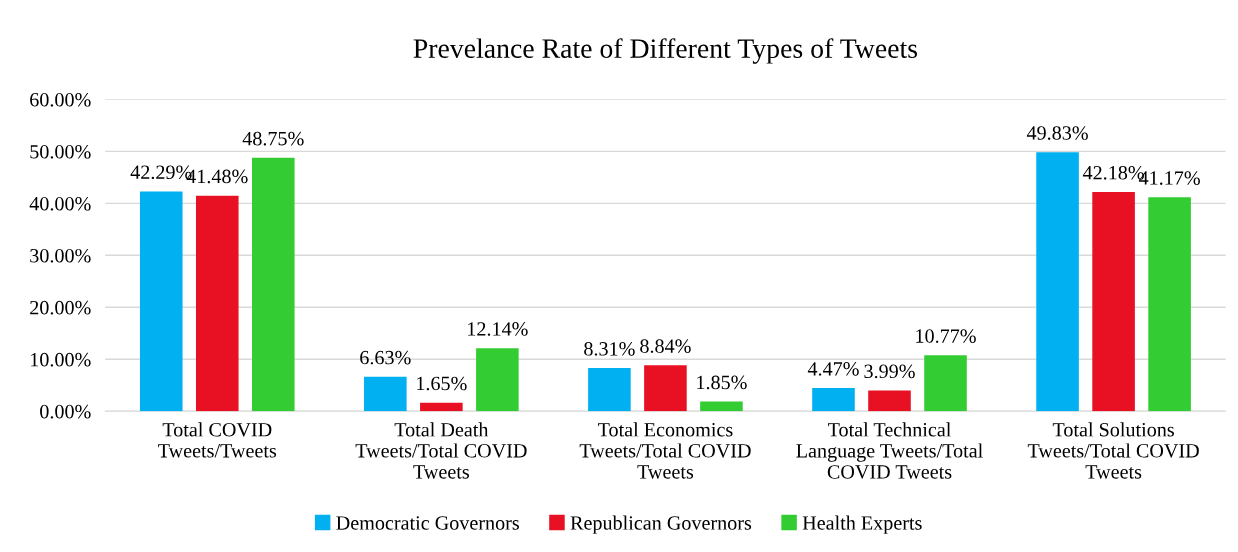 This screenshot has height=552, width=1238. What do you see at coordinates (217, 440) in the screenshot?
I see `x-tick-label: Total COVID Tweets/Tweets` at bounding box center [217, 440].